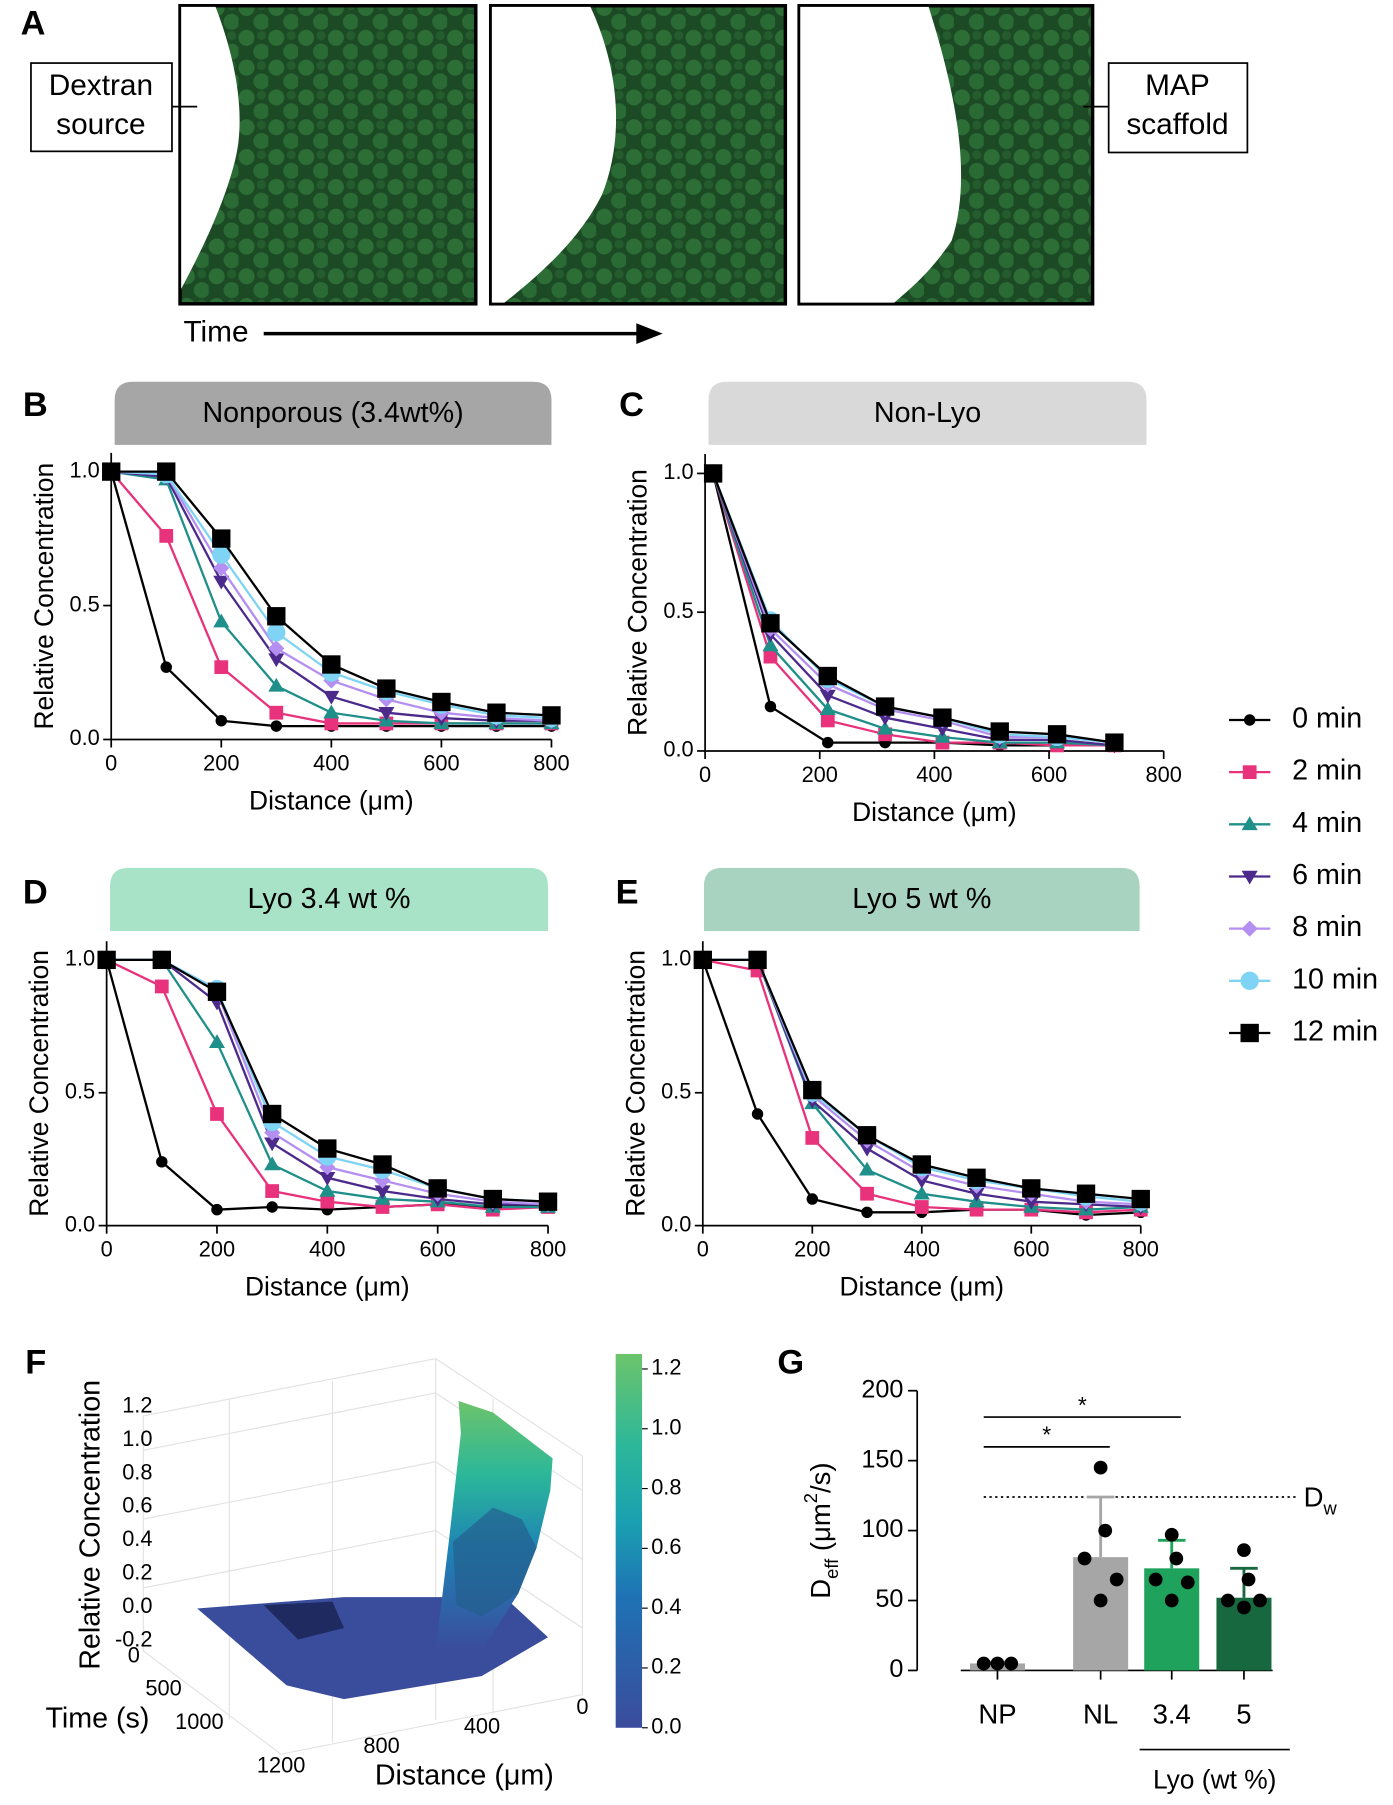 This screenshot has height=1805, width=1393. I want to click on legend-label: 2 min, so click(1327, 771).